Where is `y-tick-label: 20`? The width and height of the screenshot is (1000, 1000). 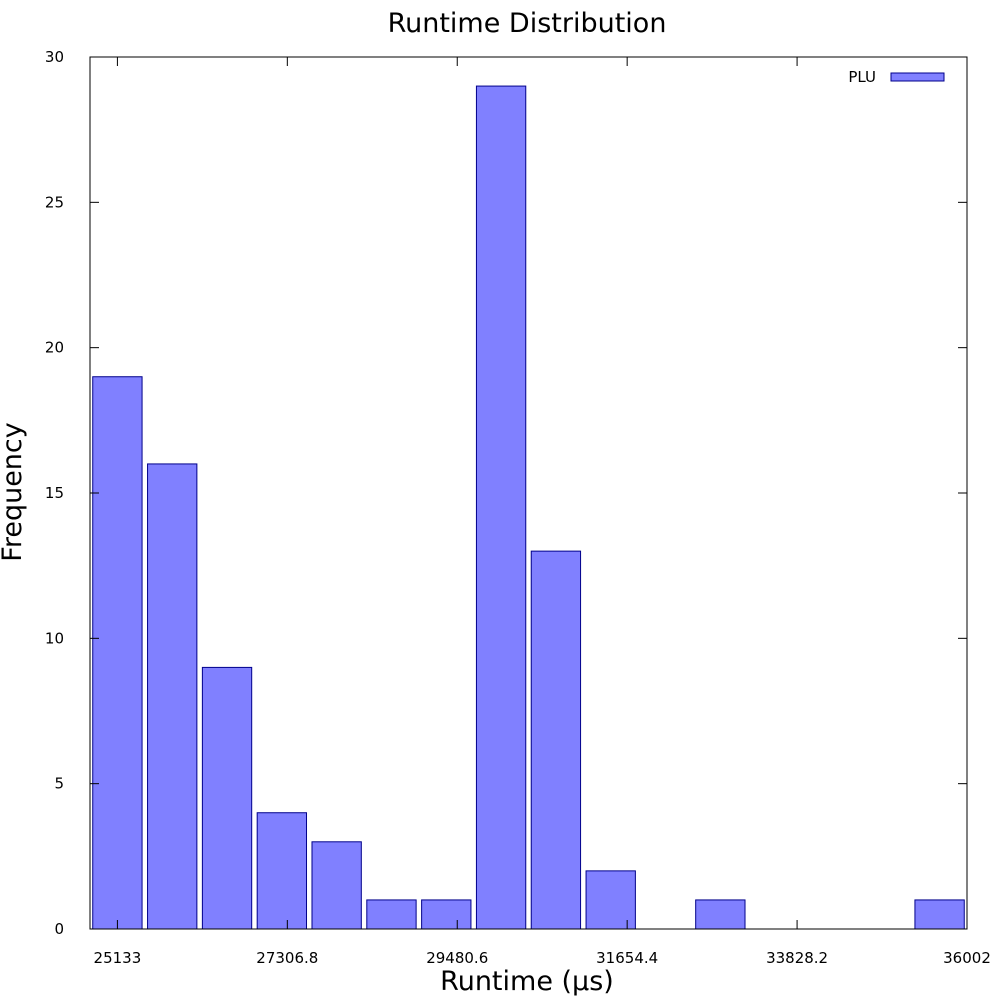
y-tick-label: 20 is located at coordinates (54, 348).